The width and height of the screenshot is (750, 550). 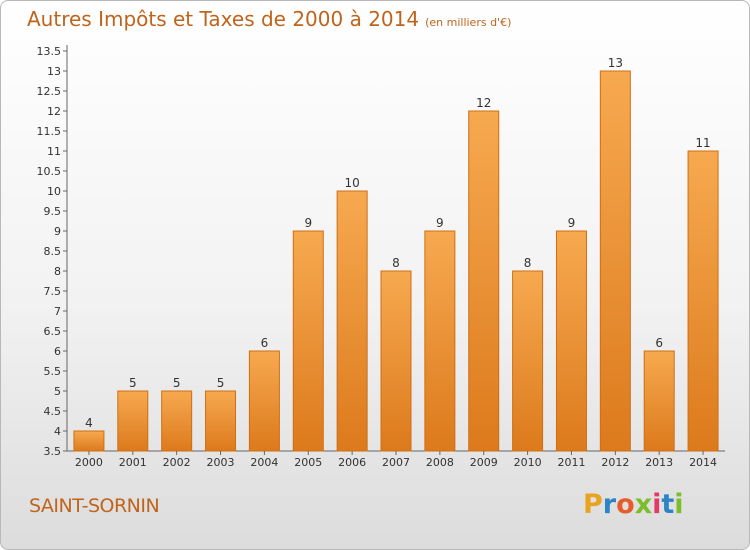 I want to click on y-tick-label: 8.5, so click(x=53, y=251).